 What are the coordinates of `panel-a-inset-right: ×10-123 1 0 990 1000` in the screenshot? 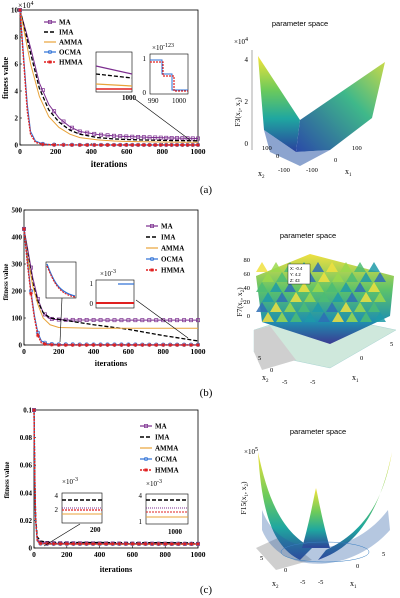 It's located at (166, 74).